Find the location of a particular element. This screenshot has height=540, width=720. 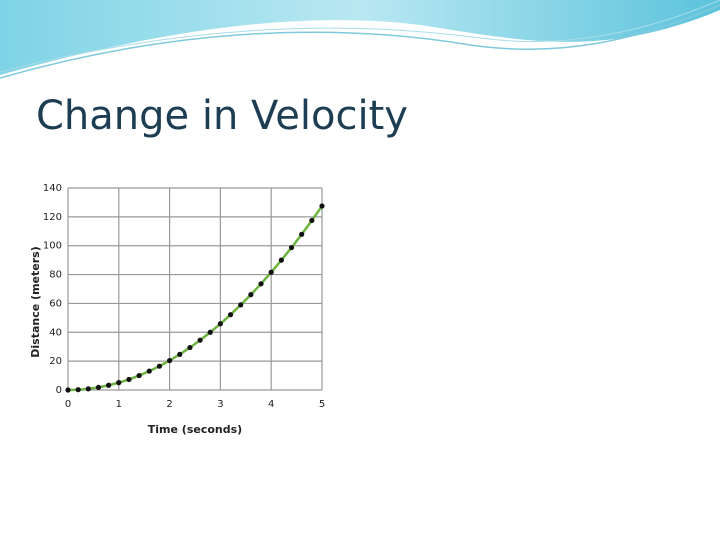

x-tick-label: 0 is located at coordinates (68, 404).